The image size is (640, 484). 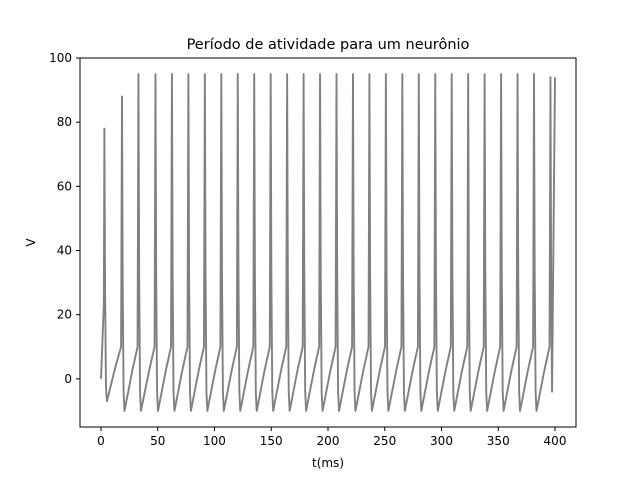 What do you see at coordinates (64, 315) in the screenshot?
I see `y-tick-label: 20` at bounding box center [64, 315].